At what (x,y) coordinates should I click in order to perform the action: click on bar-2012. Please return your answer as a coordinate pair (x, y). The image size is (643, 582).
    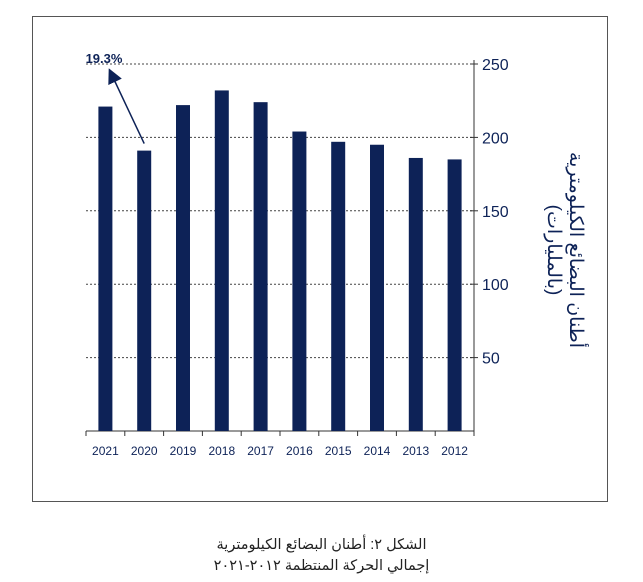
    Looking at the image, I should click on (454, 295).